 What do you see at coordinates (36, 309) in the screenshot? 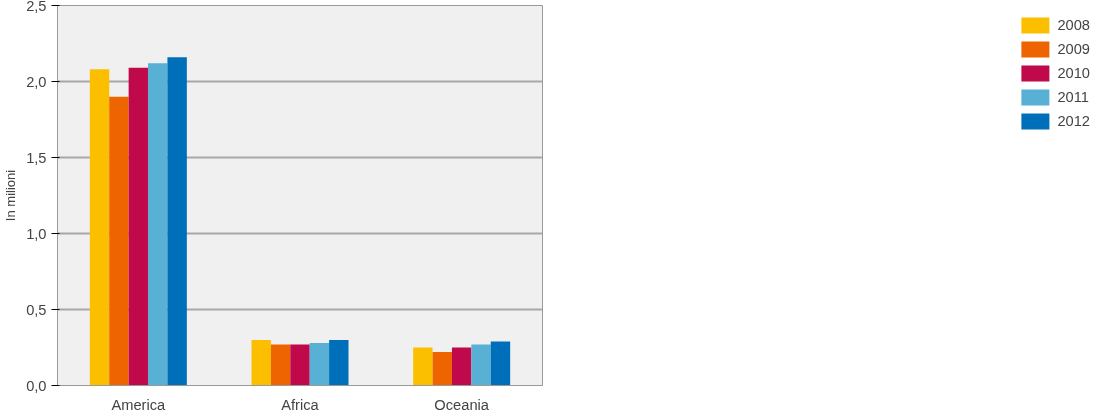
I see `y-tick-label: 0,5` at bounding box center [36, 309].